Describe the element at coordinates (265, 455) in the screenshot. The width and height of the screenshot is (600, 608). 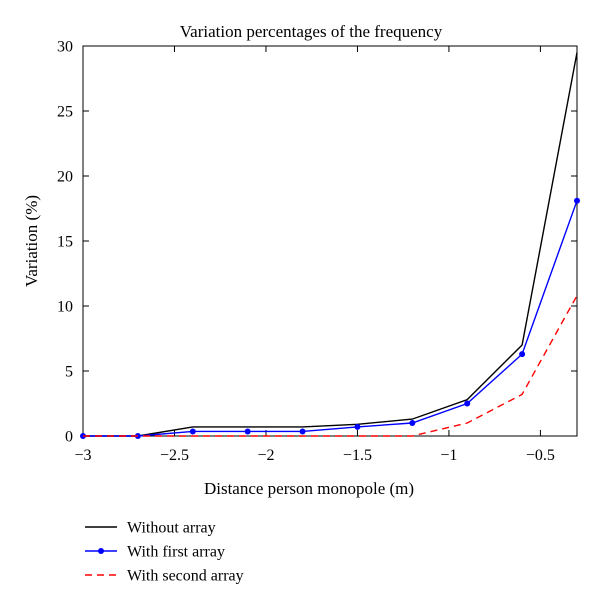
I see `x-tick-label: −2` at that location.